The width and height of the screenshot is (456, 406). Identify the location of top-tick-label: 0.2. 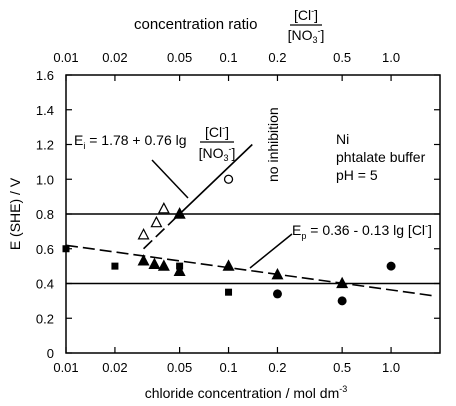
(277, 57).